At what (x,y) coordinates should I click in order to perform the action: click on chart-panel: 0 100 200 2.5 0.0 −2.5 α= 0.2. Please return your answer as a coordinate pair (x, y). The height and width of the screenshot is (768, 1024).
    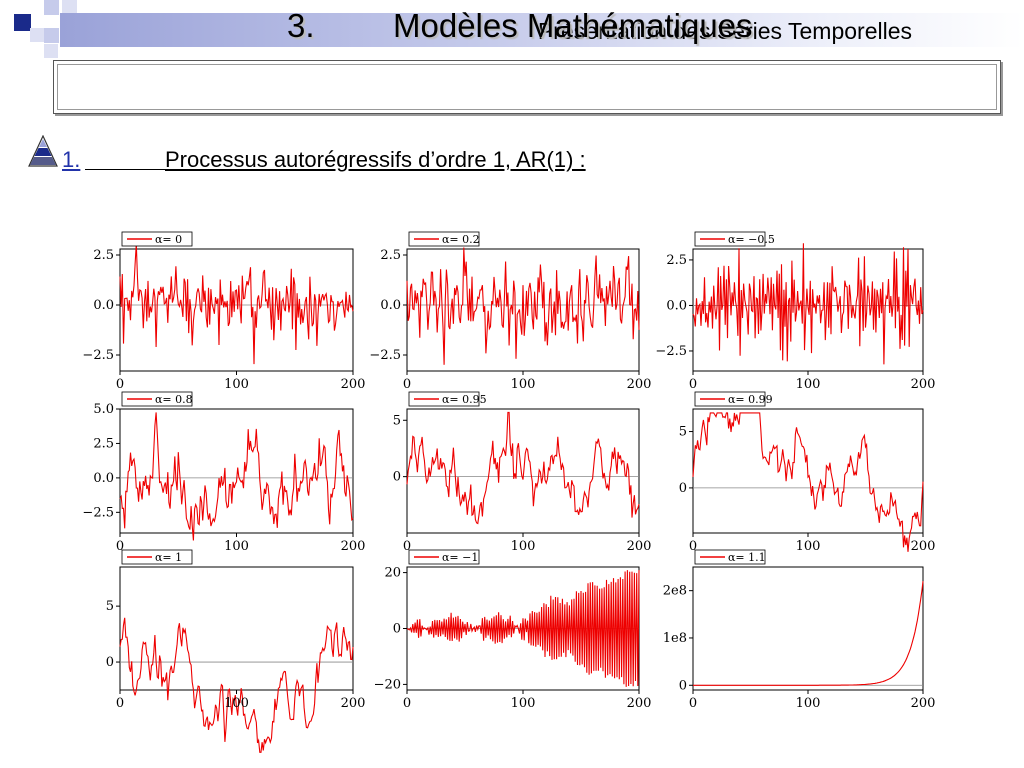
    Looking at the image, I should click on (510, 311).